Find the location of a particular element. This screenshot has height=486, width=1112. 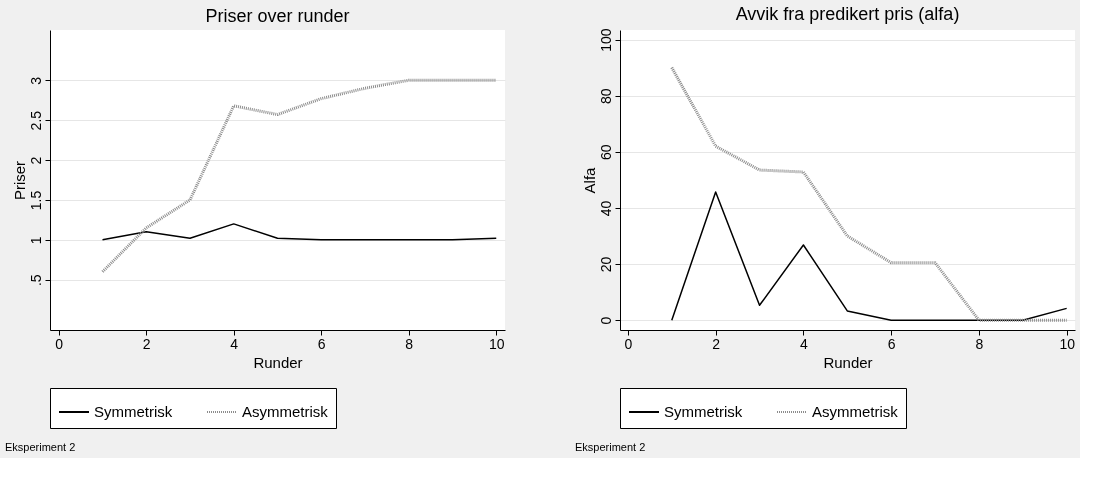

y-tick-label: 20 is located at coordinates (605, 264).